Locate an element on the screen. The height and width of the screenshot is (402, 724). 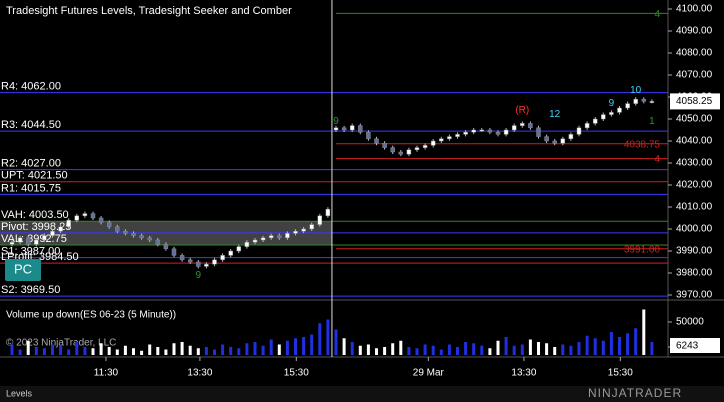
x-tick-label: 29 Mar is located at coordinates (429, 373).